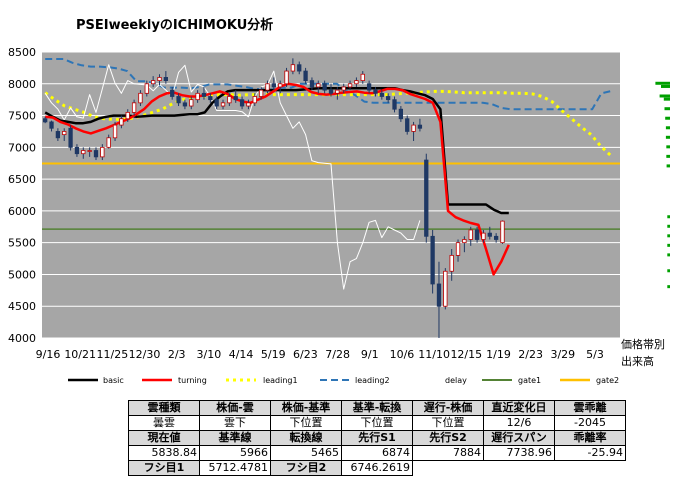 Image resolution: width=682 pixels, height=497 pixels. I want to click on y-tick-label: 5000, so click(22, 274).